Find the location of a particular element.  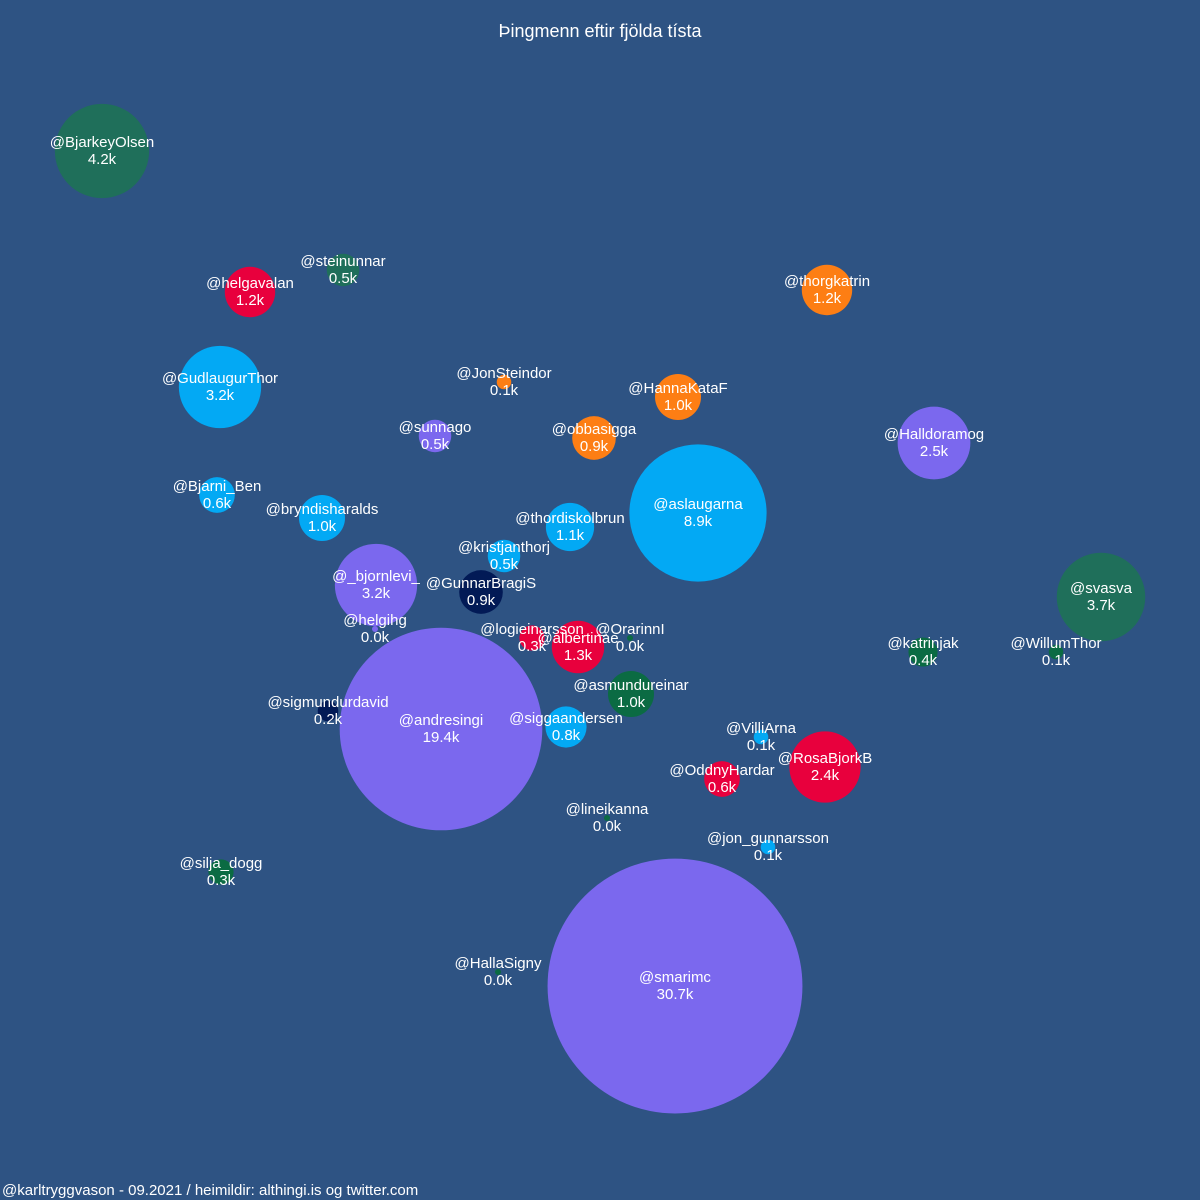

bubble-rosabjorkb is located at coordinates (825, 767).